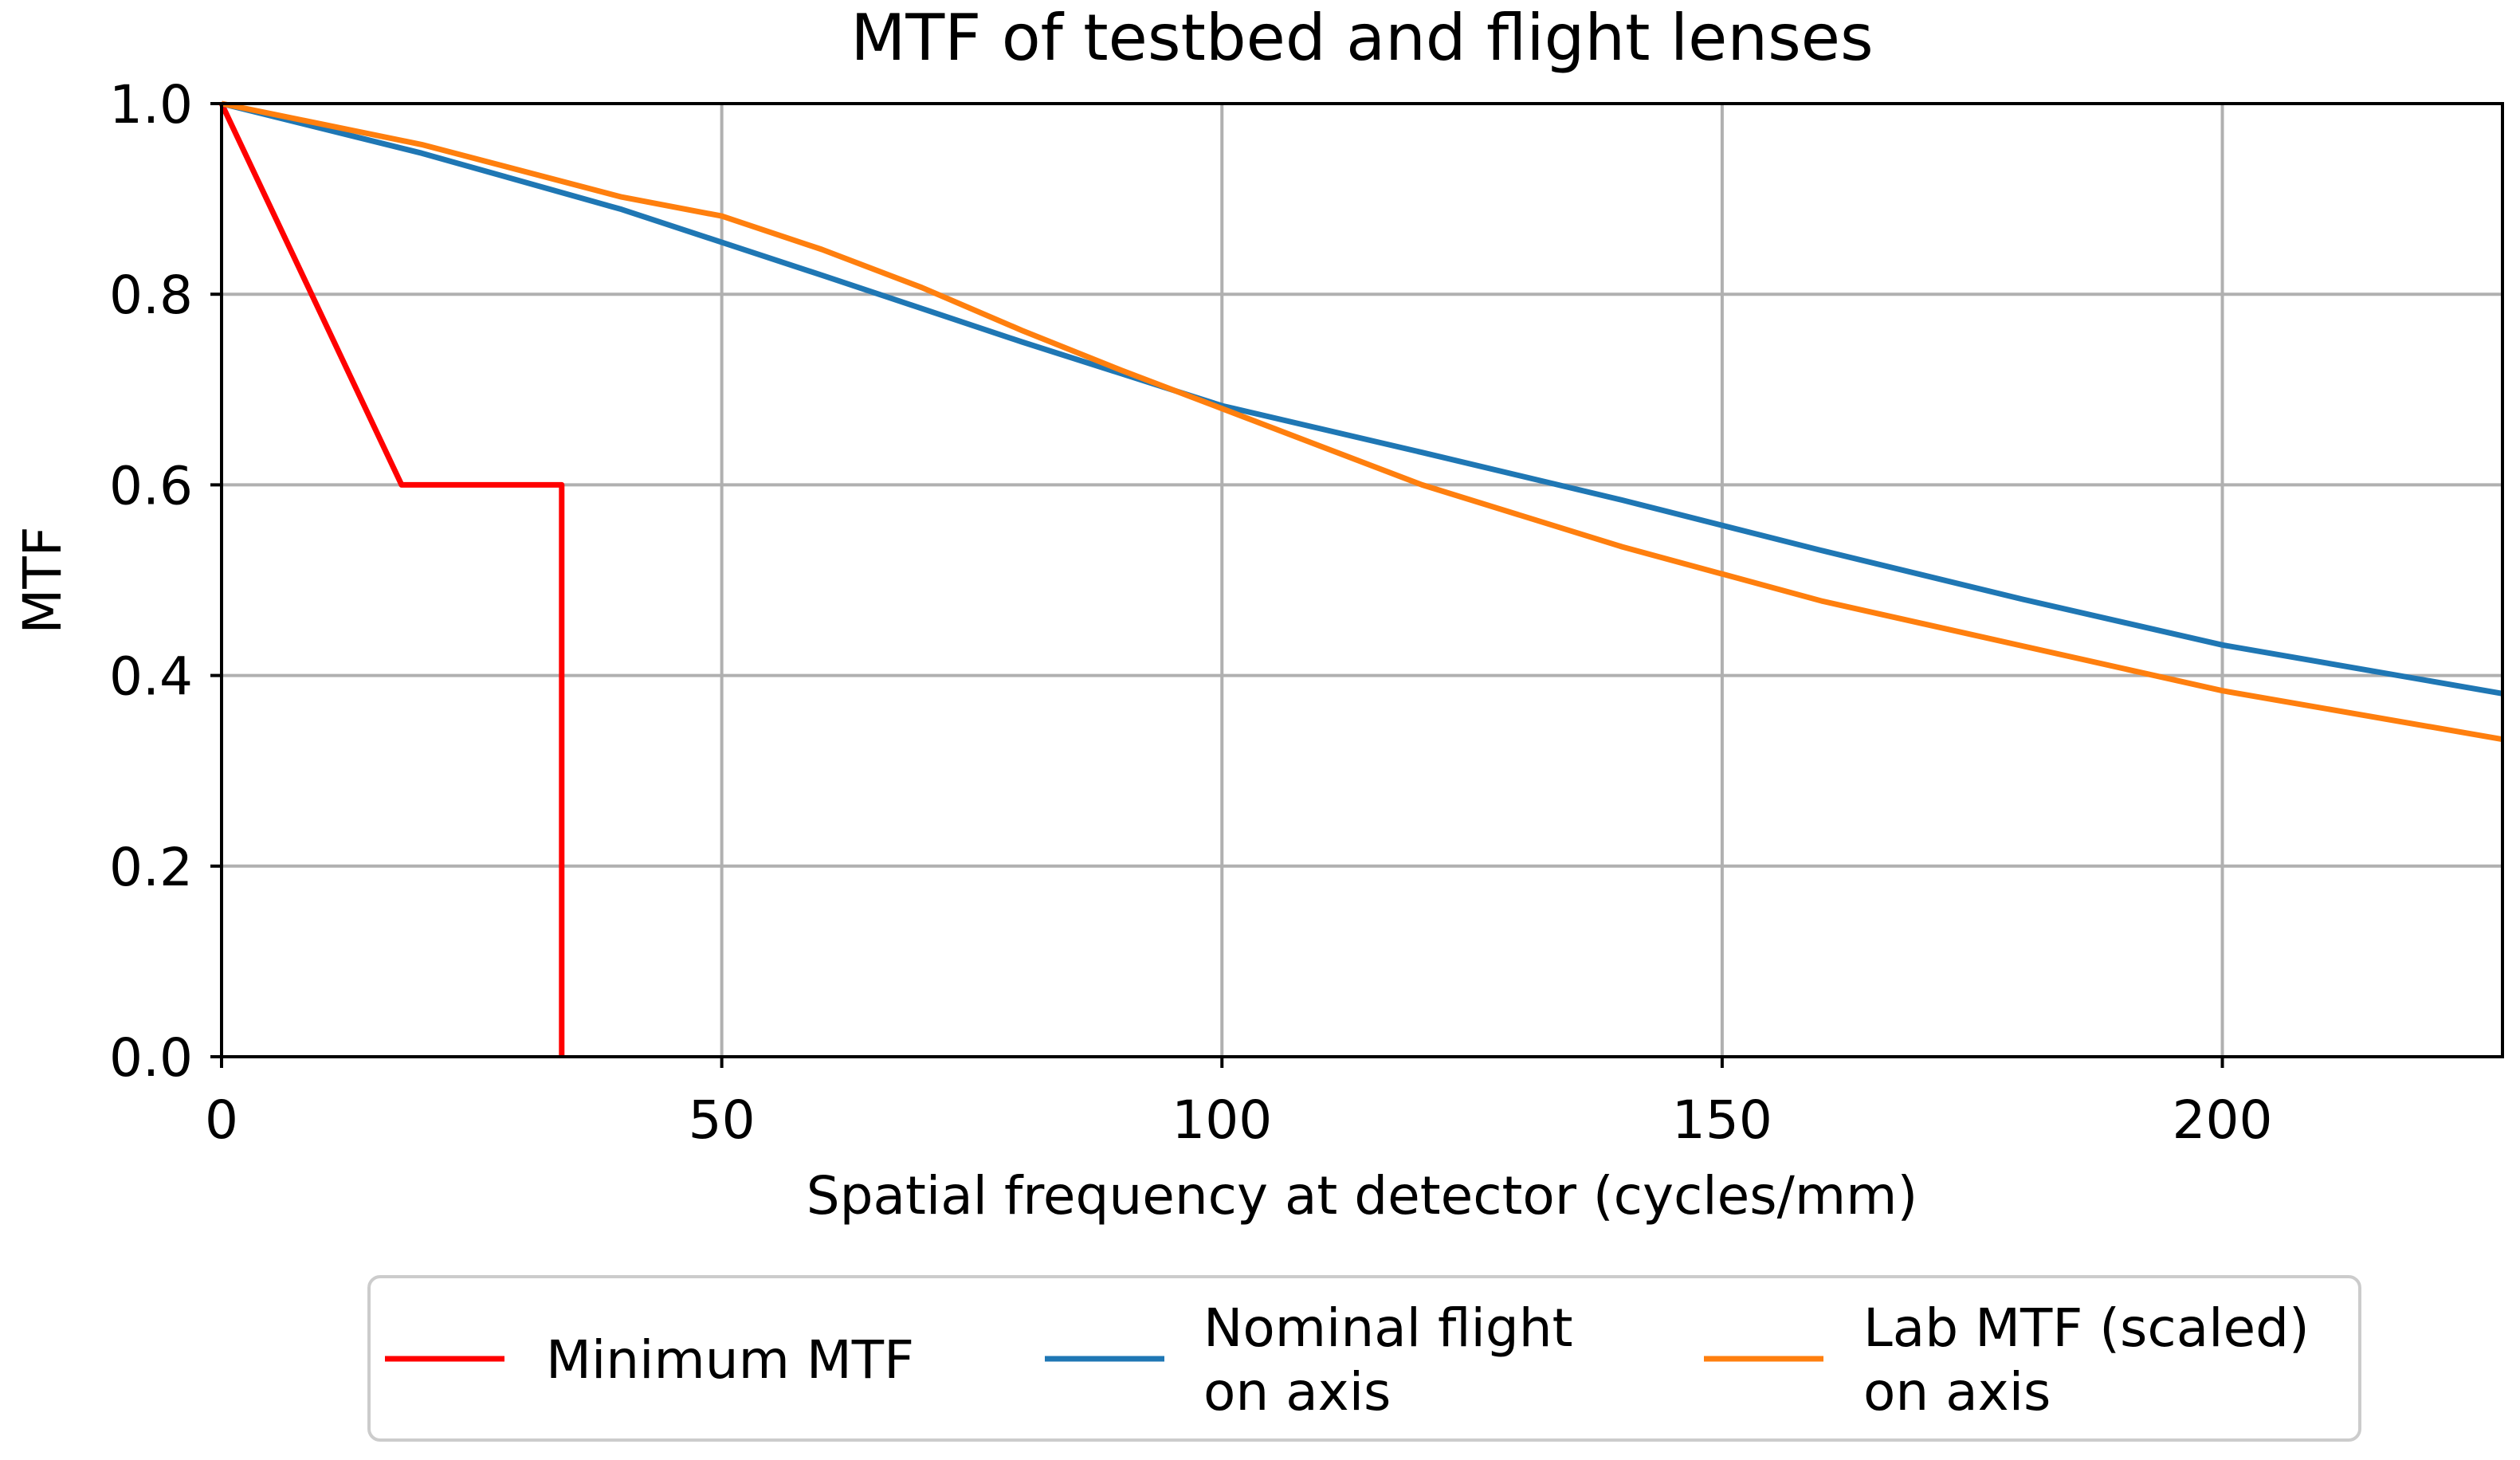 The height and width of the screenshot is (1460, 2520). Describe the element at coordinates (1722, 1120) in the screenshot. I see `x-tick-label: 150` at that location.